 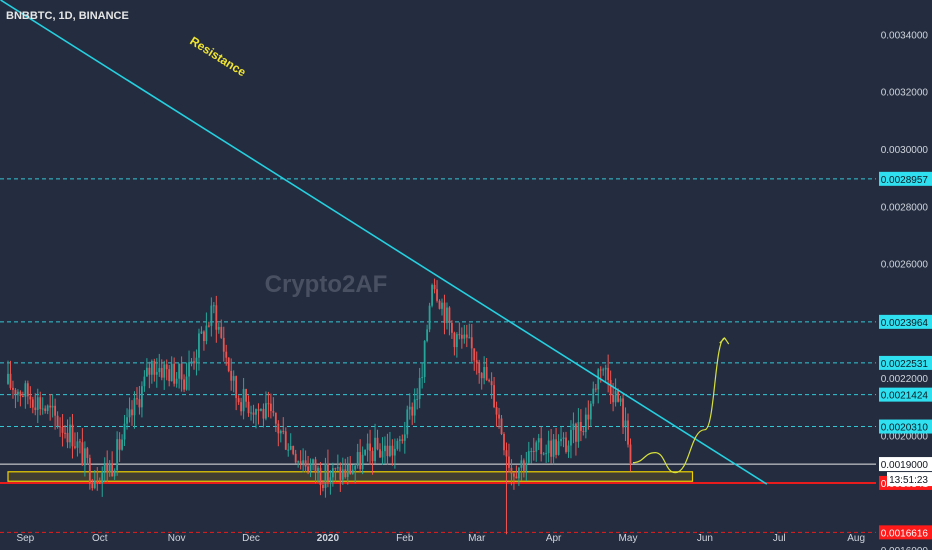 I want to click on time-tick-label: Oct, so click(x=100, y=538).